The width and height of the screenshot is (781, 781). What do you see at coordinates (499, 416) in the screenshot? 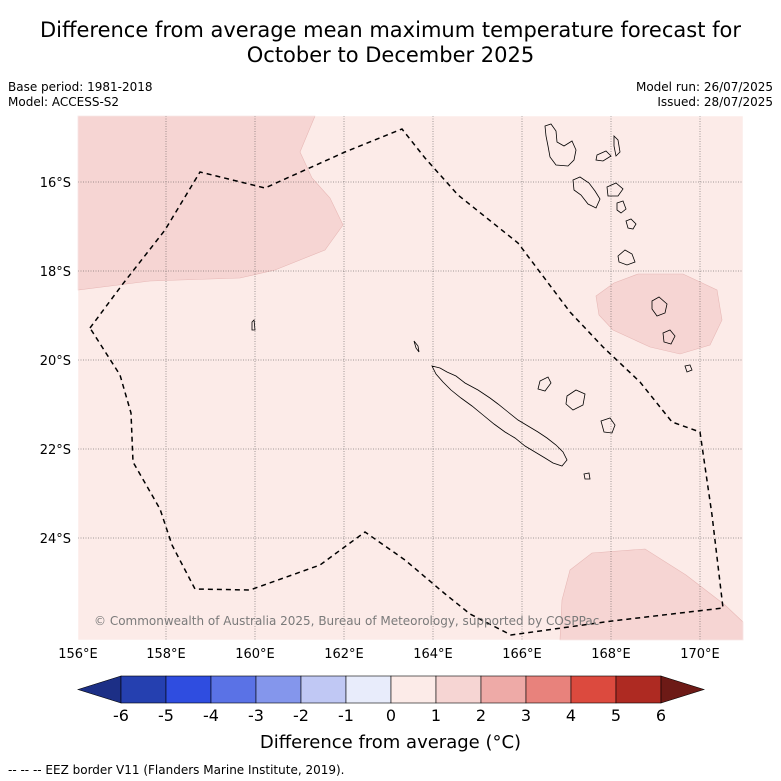
I see `new-caledonia-island` at bounding box center [499, 416].